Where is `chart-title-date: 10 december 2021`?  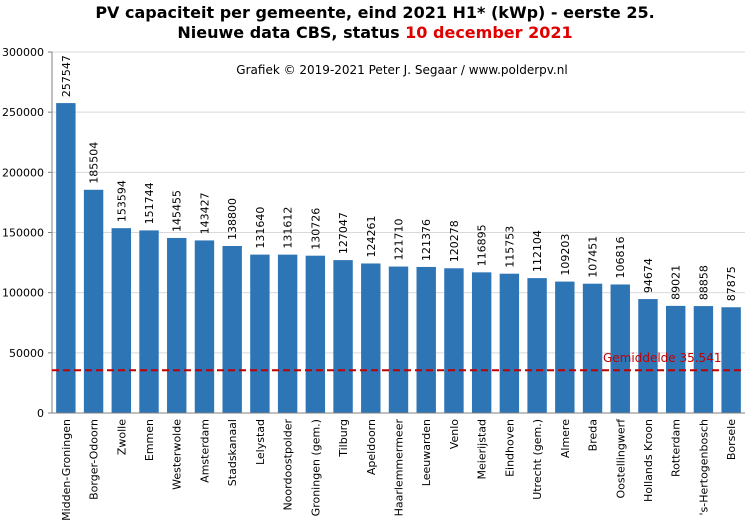
chart-title-date: 10 december 2021 is located at coordinates (489, 32).